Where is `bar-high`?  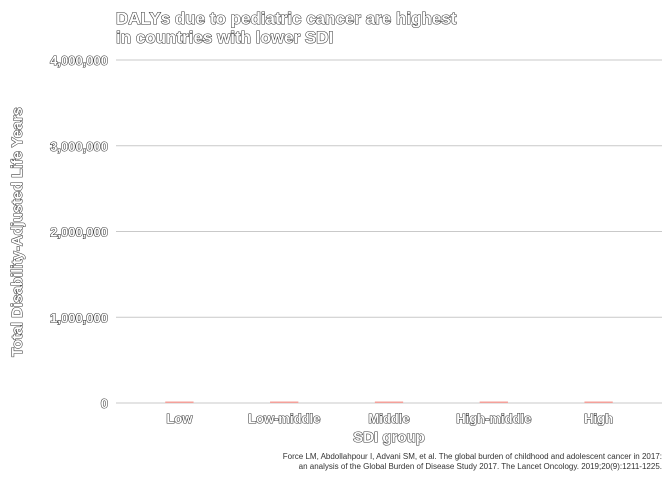 bar-high is located at coordinates (598, 402).